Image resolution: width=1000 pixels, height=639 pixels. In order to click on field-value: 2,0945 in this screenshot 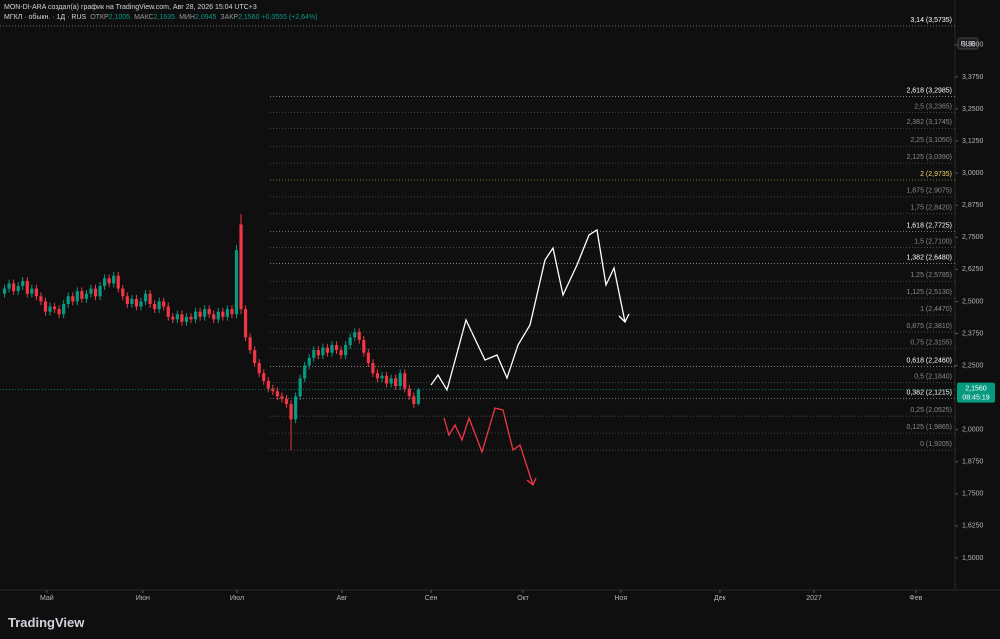, I will do `click(205, 17)`.